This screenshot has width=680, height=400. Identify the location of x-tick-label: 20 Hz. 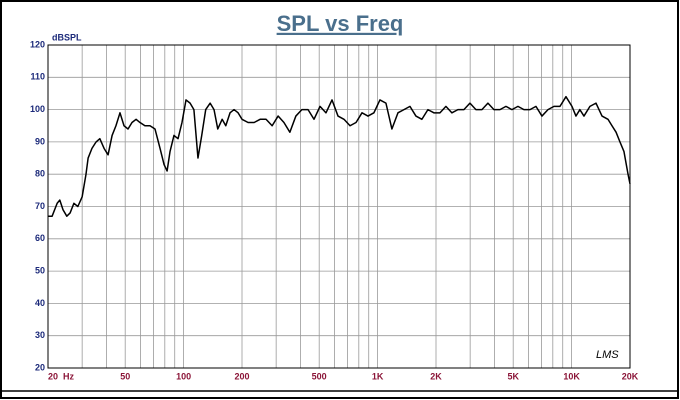
(61, 376).